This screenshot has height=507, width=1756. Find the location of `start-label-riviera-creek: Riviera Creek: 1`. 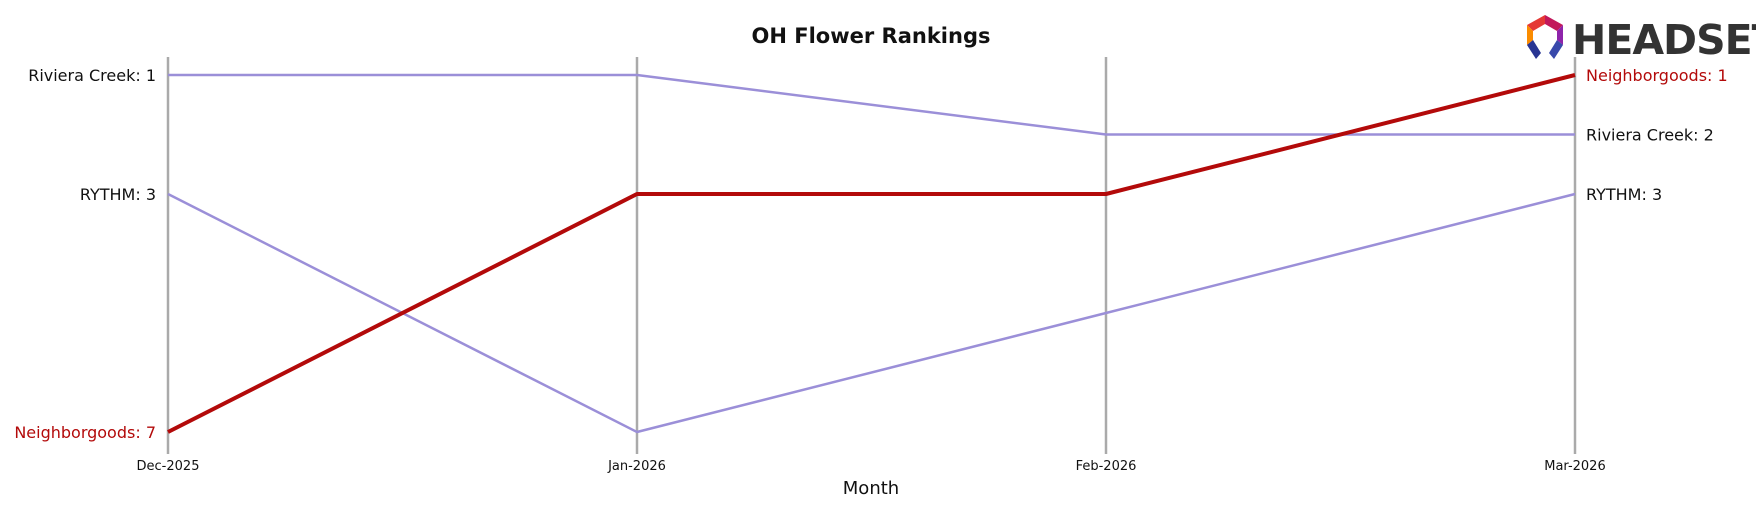

start-label-riviera-creek: Riviera Creek: 1 is located at coordinates (92, 75).